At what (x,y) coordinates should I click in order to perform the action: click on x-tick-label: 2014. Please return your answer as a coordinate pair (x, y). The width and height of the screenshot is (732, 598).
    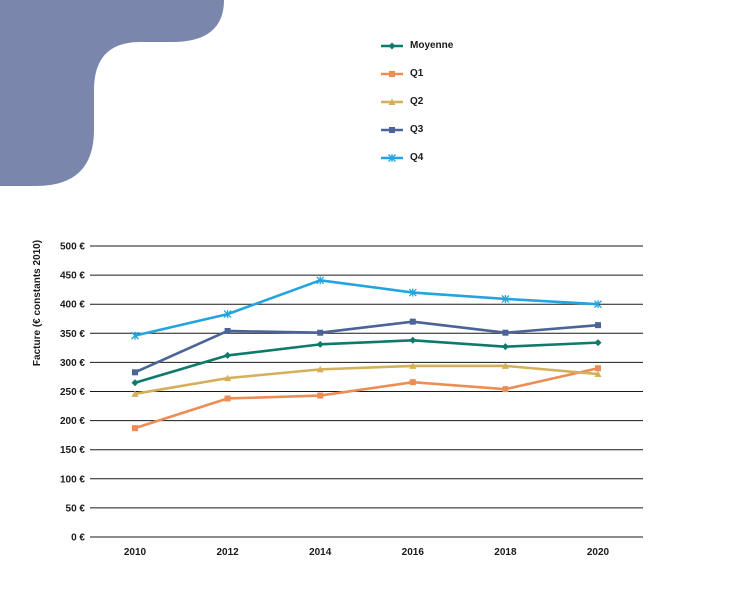
    Looking at the image, I should click on (320, 552).